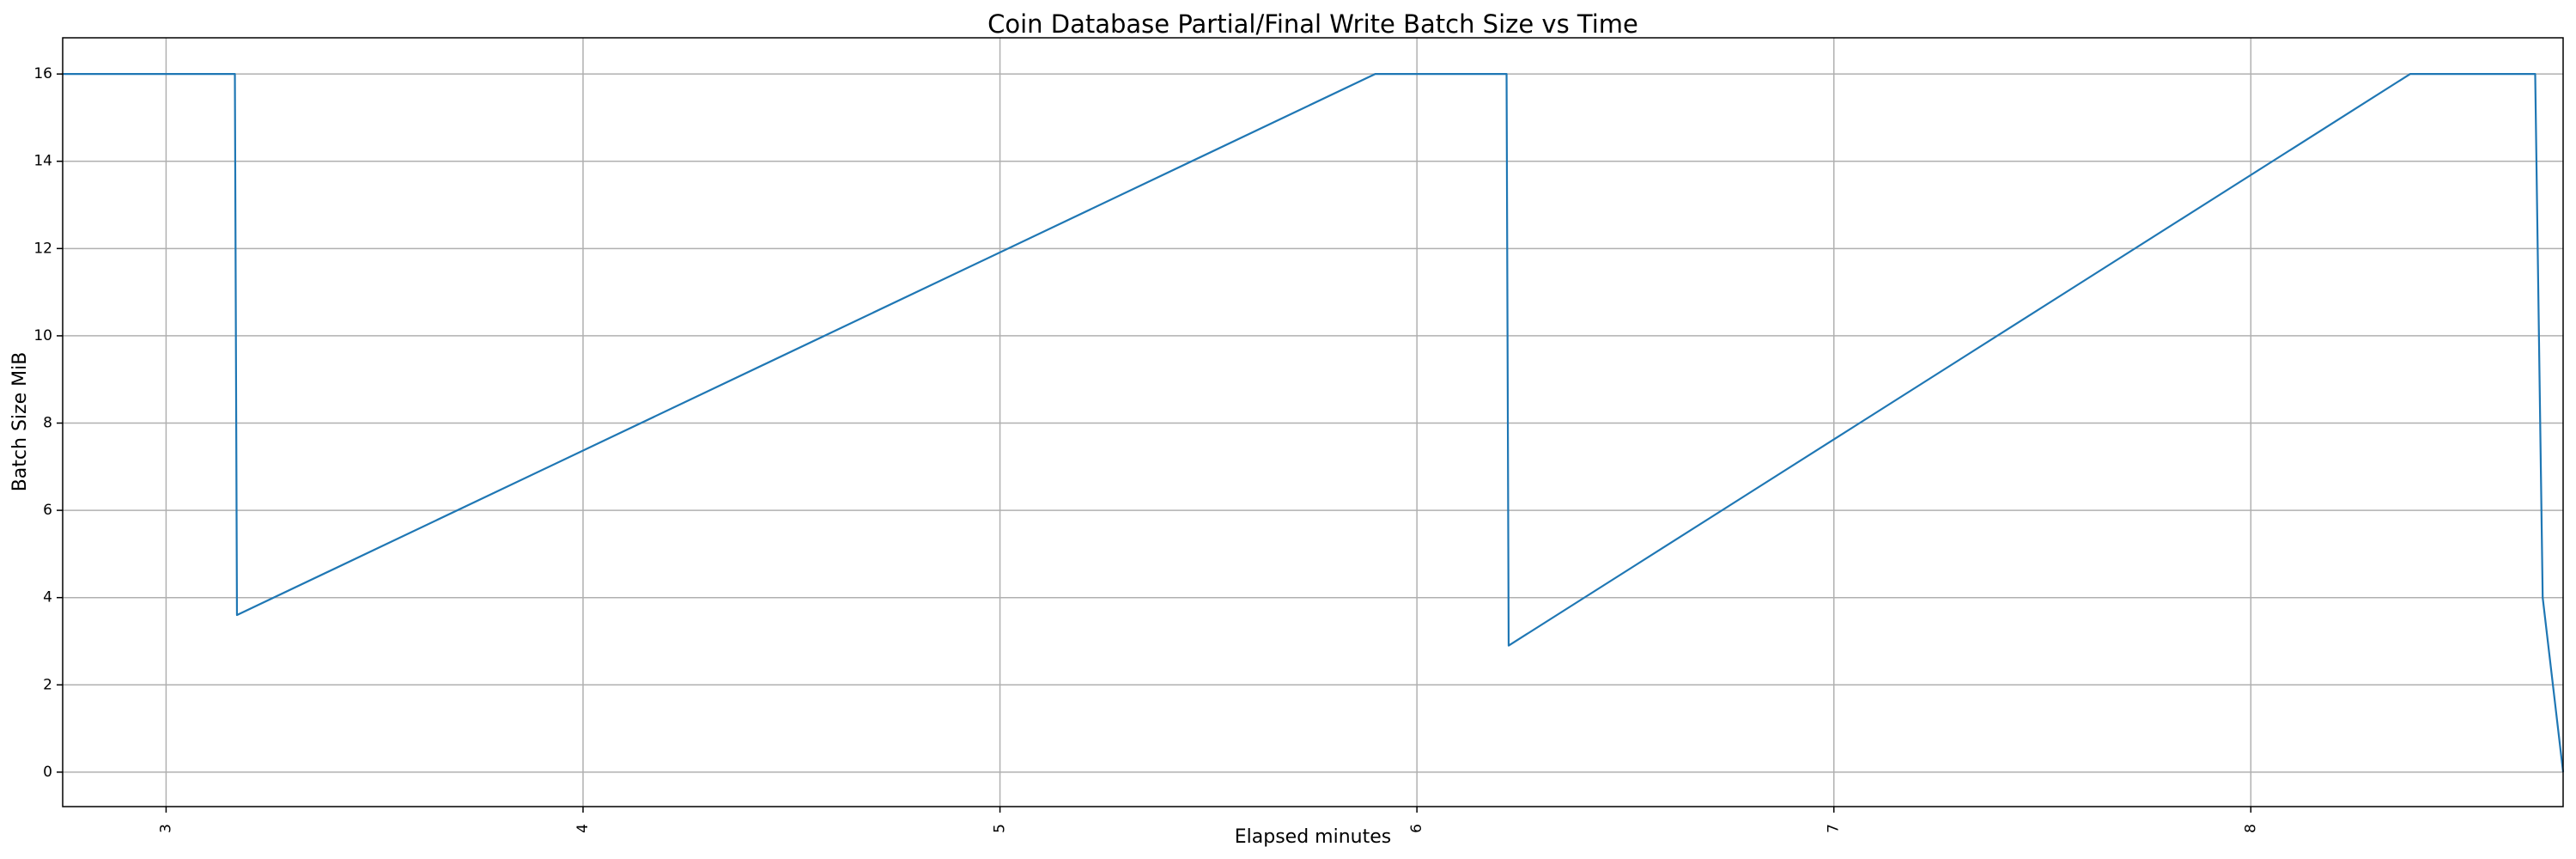 This screenshot has height=859, width=2576. I want to click on x-tick-label: 6, so click(1416, 829).